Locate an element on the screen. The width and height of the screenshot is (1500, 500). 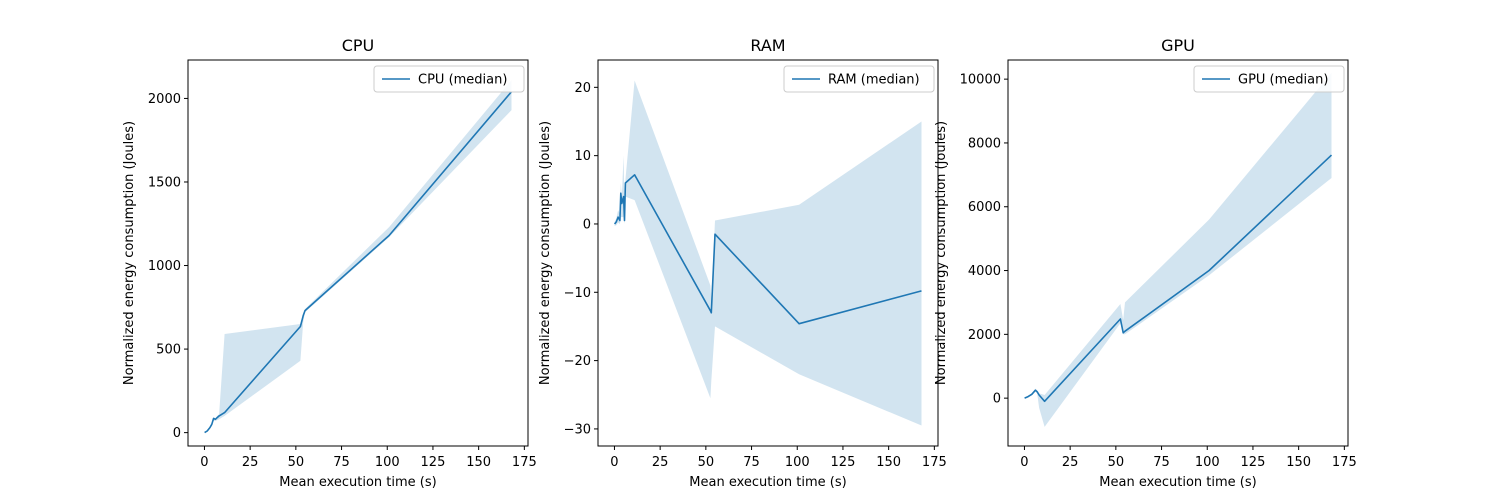
gpu-x-tick-label: 150 is located at coordinates (1298, 462).